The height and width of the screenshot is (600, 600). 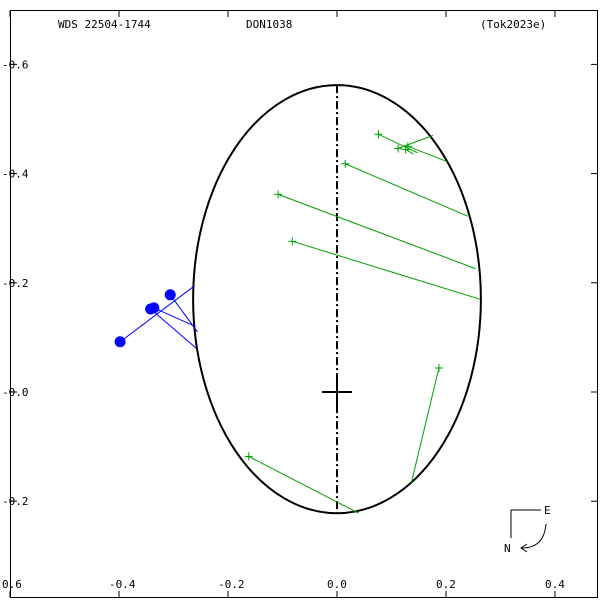 What do you see at coordinates (104, 24) in the screenshot?
I see `header-wds-id: WDS 22504-1744` at bounding box center [104, 24].